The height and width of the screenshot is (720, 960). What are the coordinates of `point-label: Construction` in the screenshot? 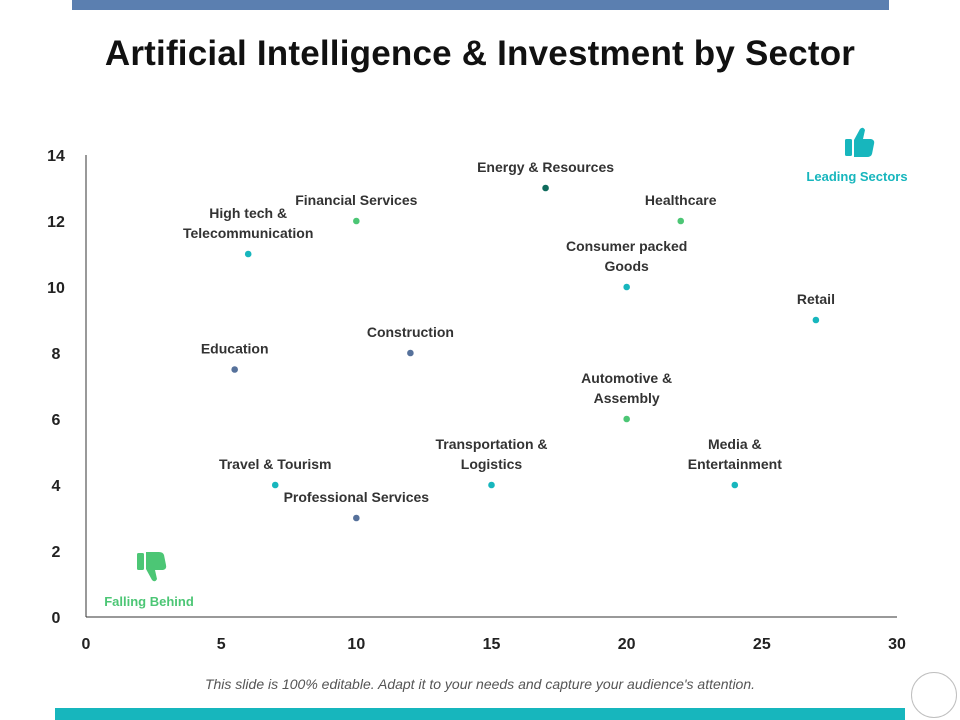 It's located at (410, 332).